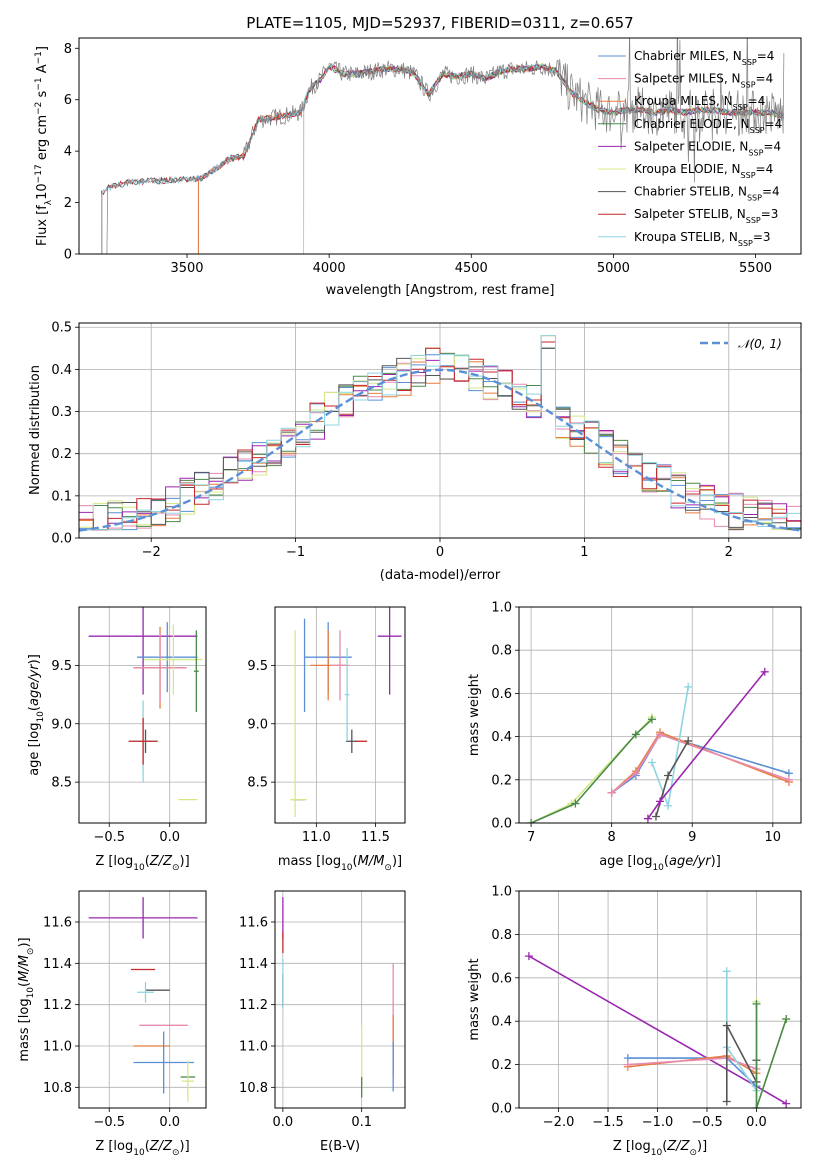 The image size is (819, 1170). I want to click on x-tick-label: 1, so click(584, 552).